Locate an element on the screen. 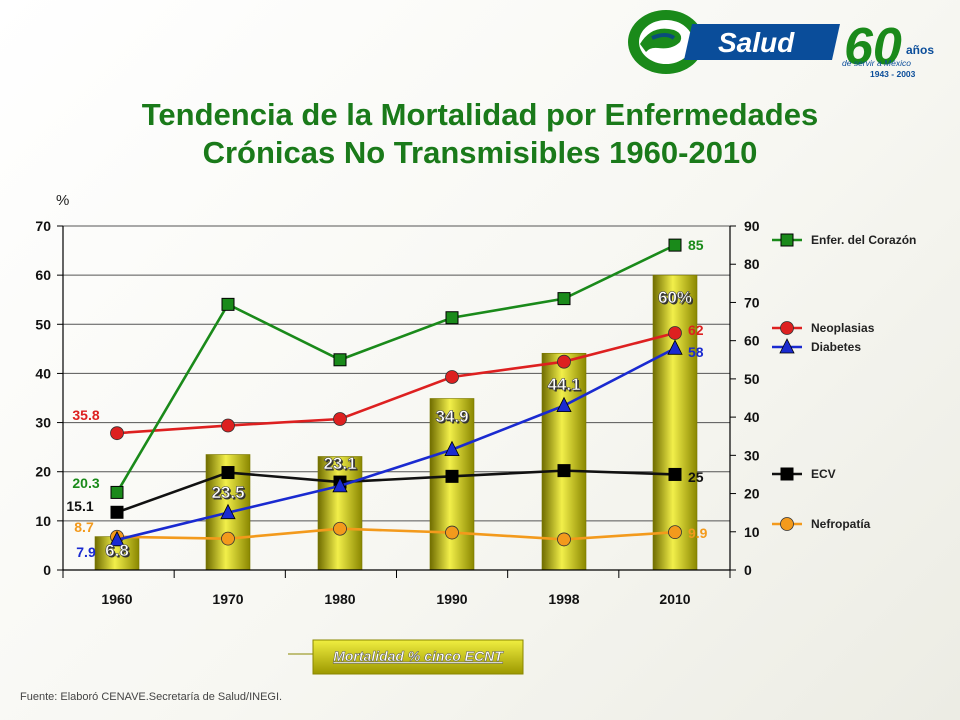 This screenshot has width=960, height=720. point-nefropatia-1970 is located at coordinates (228, 538).